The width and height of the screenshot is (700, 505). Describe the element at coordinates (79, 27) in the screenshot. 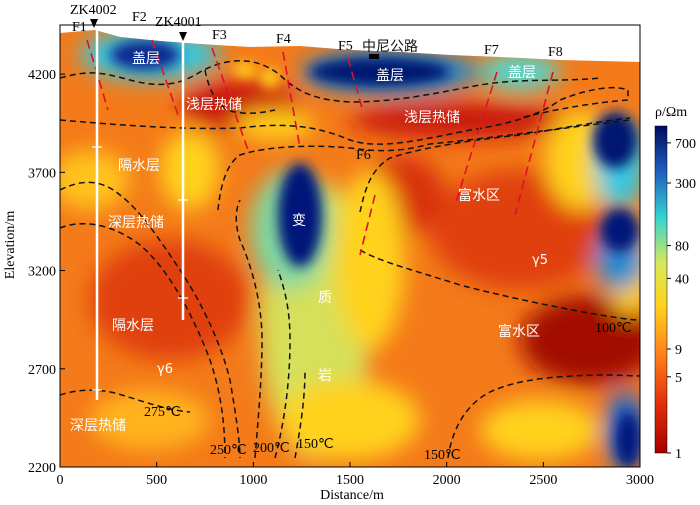

I see `fault-label-f1: F1` at that location.